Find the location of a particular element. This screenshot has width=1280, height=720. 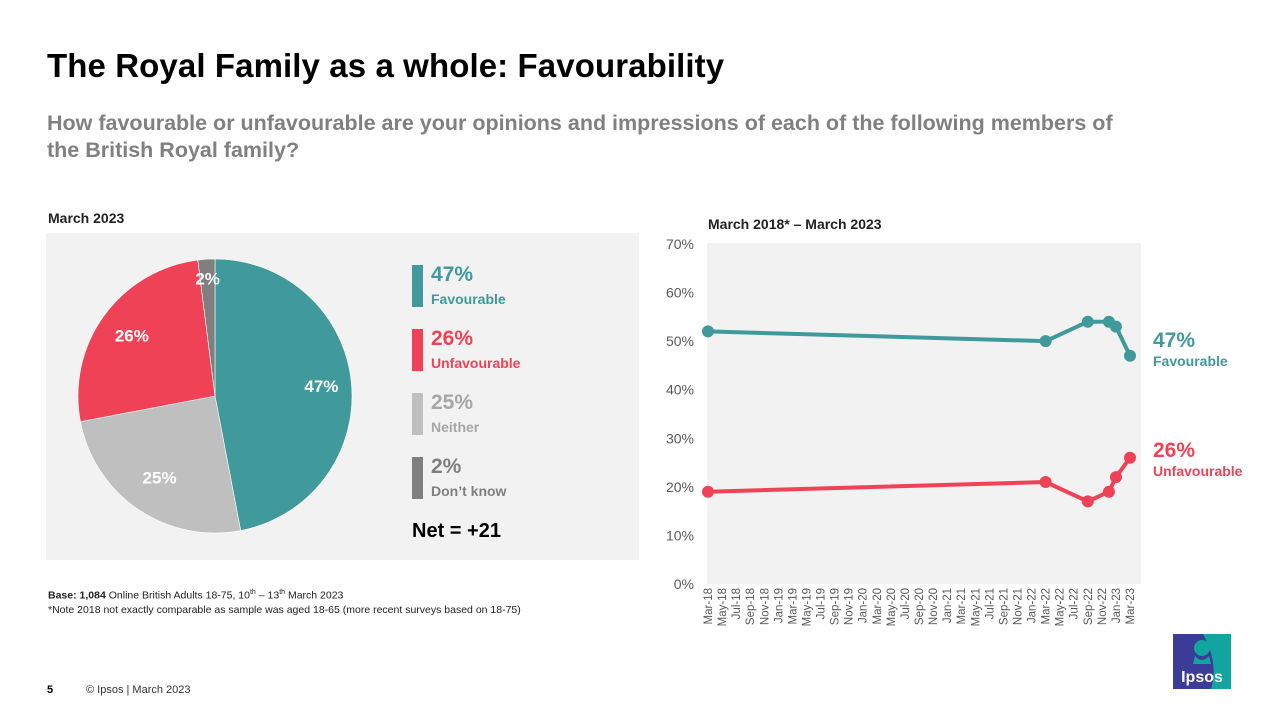

logo-text: Ipsos is located at coordinates (1202, 677).